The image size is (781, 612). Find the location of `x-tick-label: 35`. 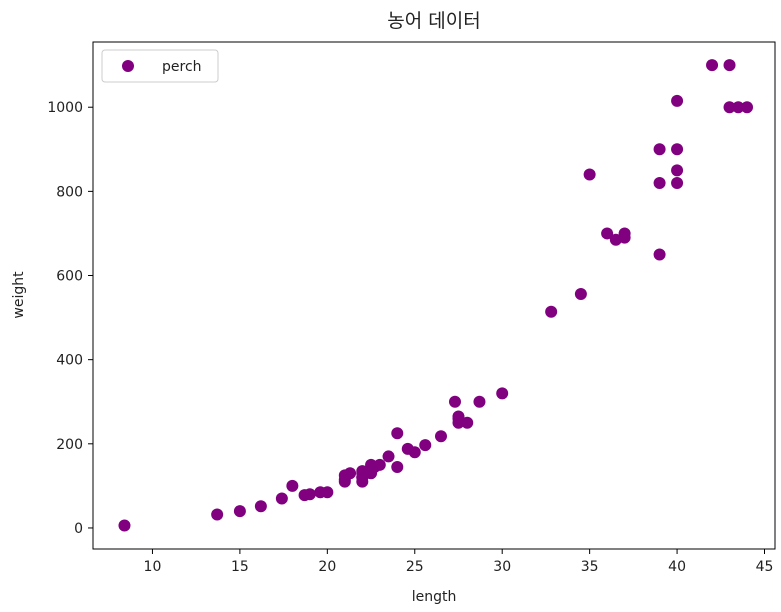

x-tick-label: 35 is located at coordinates (590, 567).